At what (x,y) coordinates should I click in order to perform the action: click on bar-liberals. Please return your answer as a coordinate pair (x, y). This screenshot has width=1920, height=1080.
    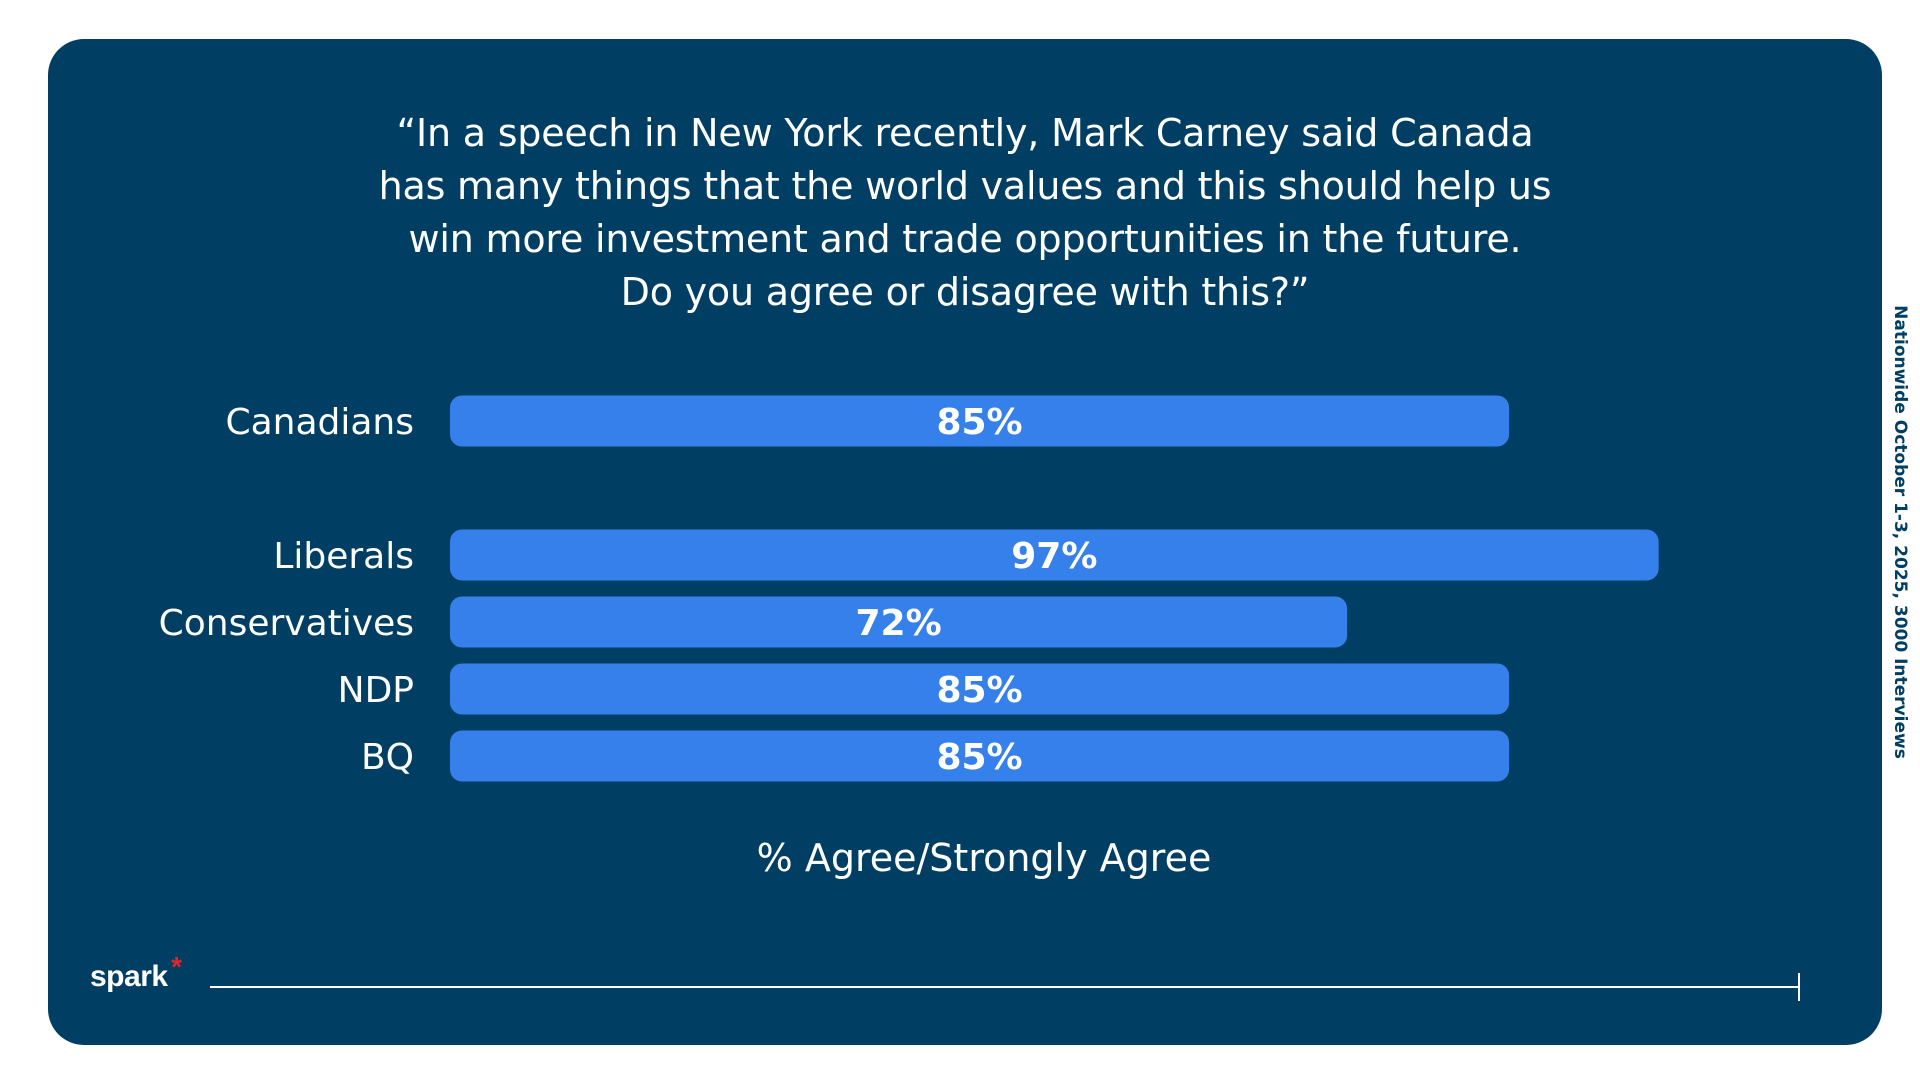
    Looking at the image, I should click on (1054, 555).